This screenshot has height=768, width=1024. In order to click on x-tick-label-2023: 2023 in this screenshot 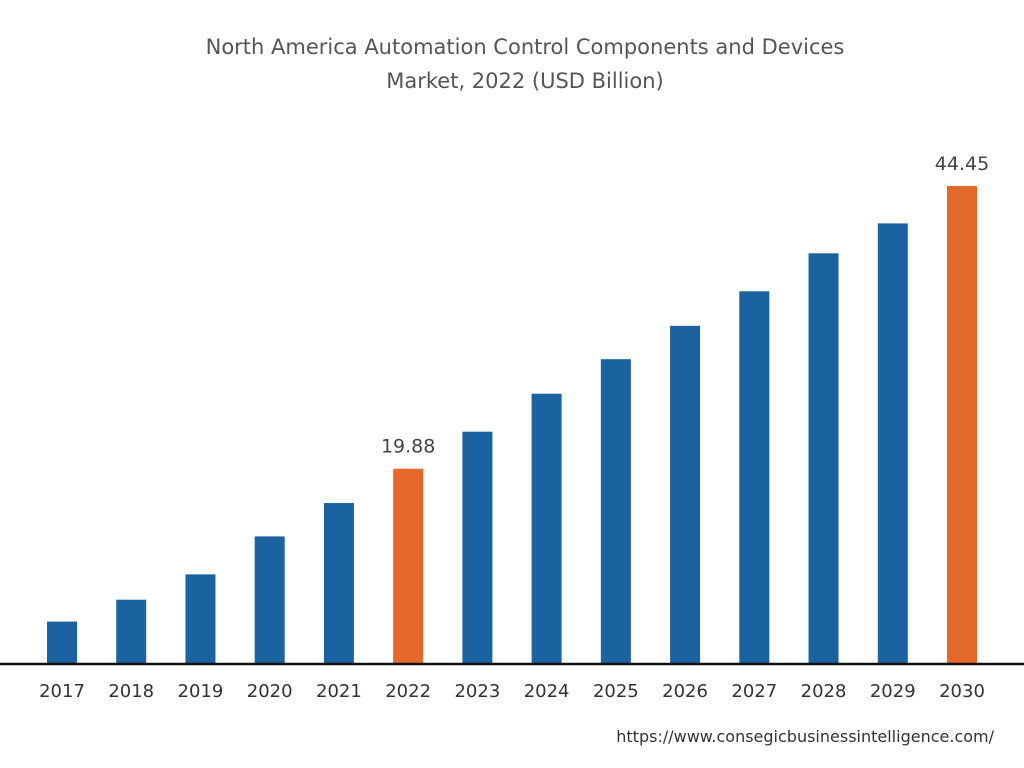, I will do `click(477, 691)`.